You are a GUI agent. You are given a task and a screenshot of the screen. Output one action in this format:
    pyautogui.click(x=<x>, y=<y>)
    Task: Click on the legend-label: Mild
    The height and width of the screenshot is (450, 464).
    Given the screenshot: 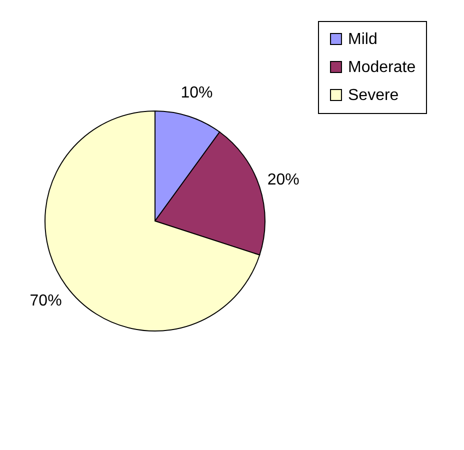 What is the action you would take?
    pyautogui.click(x=363, y=39)
    